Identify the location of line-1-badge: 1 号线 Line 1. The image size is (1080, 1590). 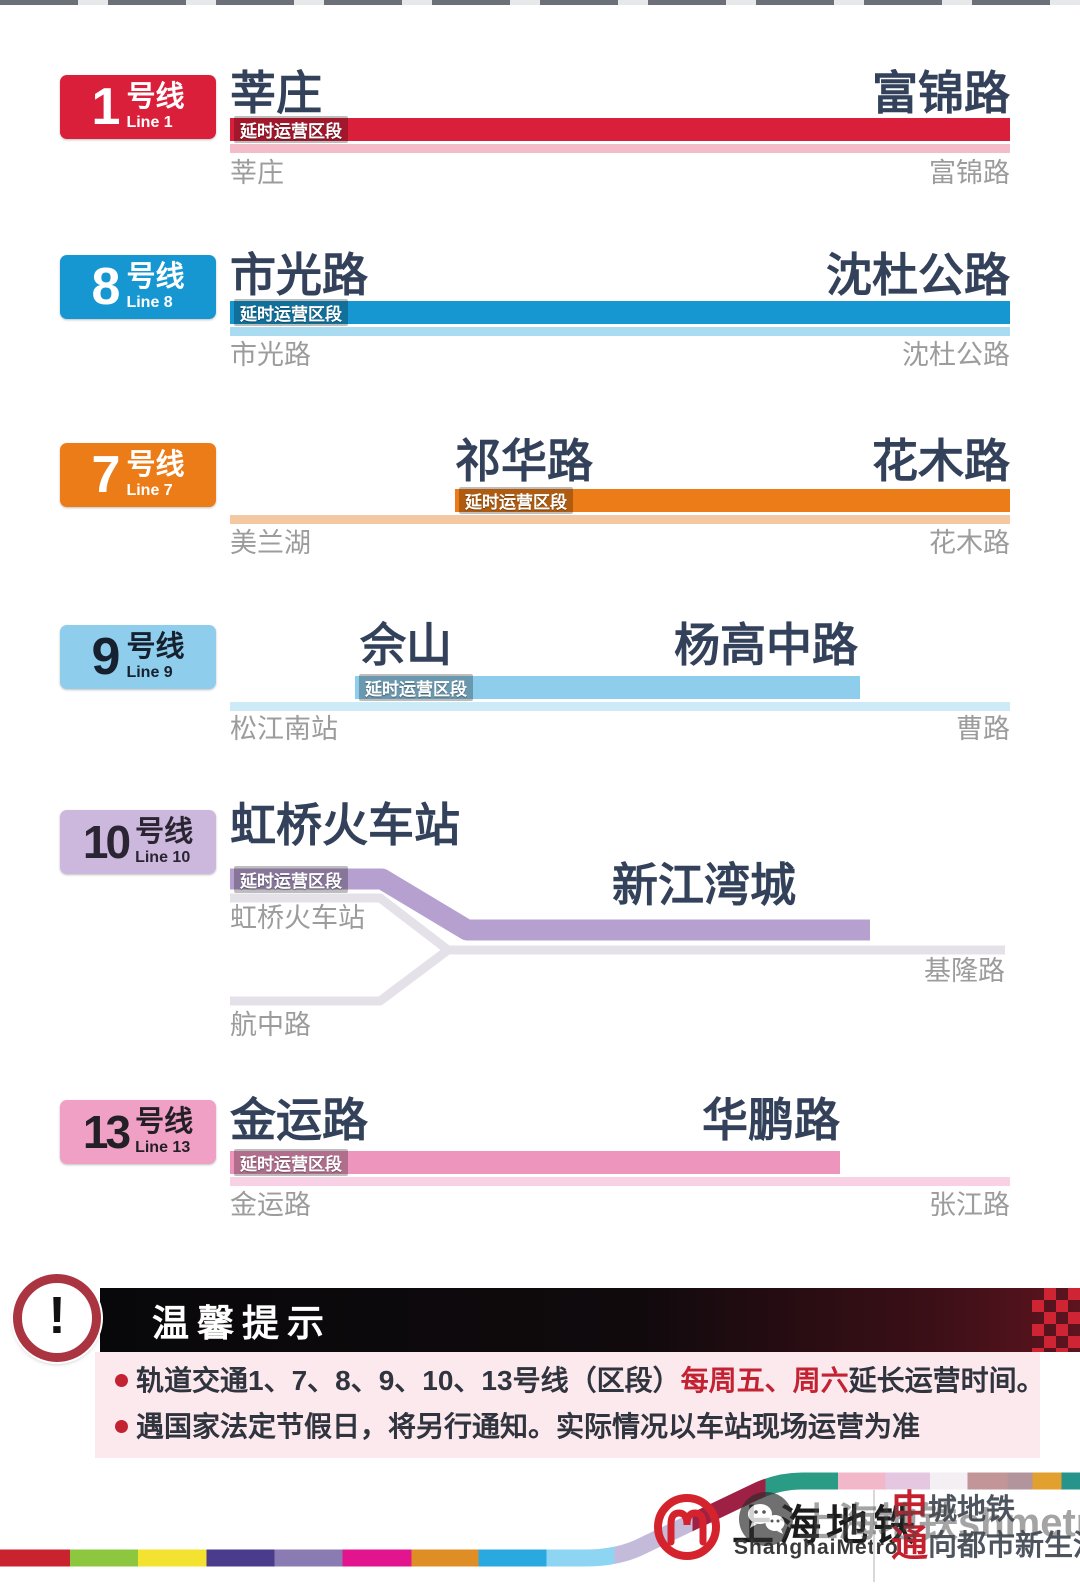
(138, 107).